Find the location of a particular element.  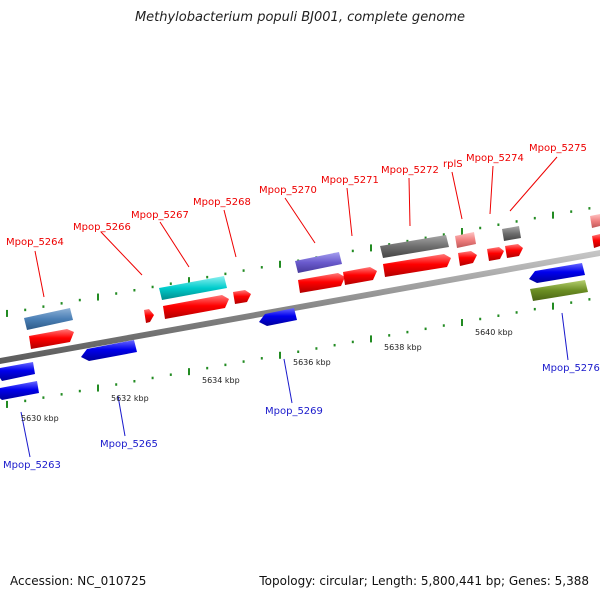

gene-label-mpop-5267: Mpop_5267 is located at coordinates (160, 215).